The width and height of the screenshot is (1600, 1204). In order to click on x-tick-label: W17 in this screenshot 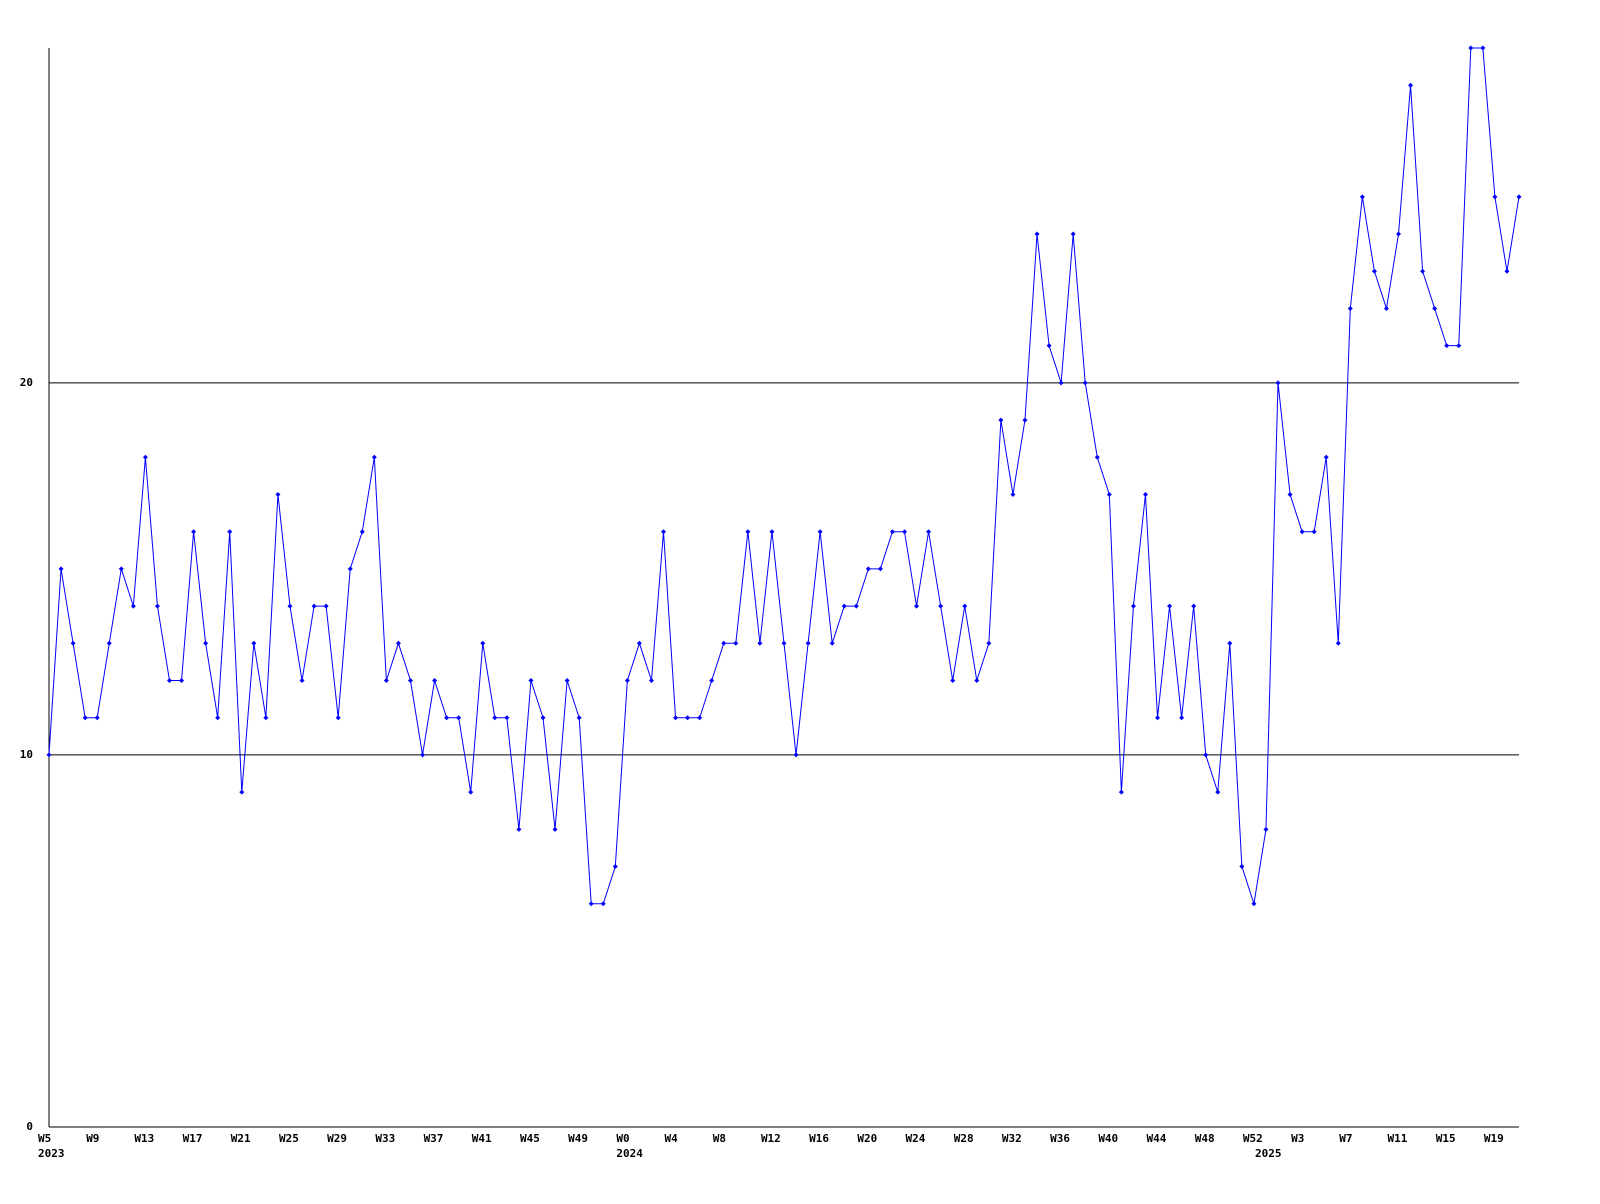, I will do `click(193, 1138)`.